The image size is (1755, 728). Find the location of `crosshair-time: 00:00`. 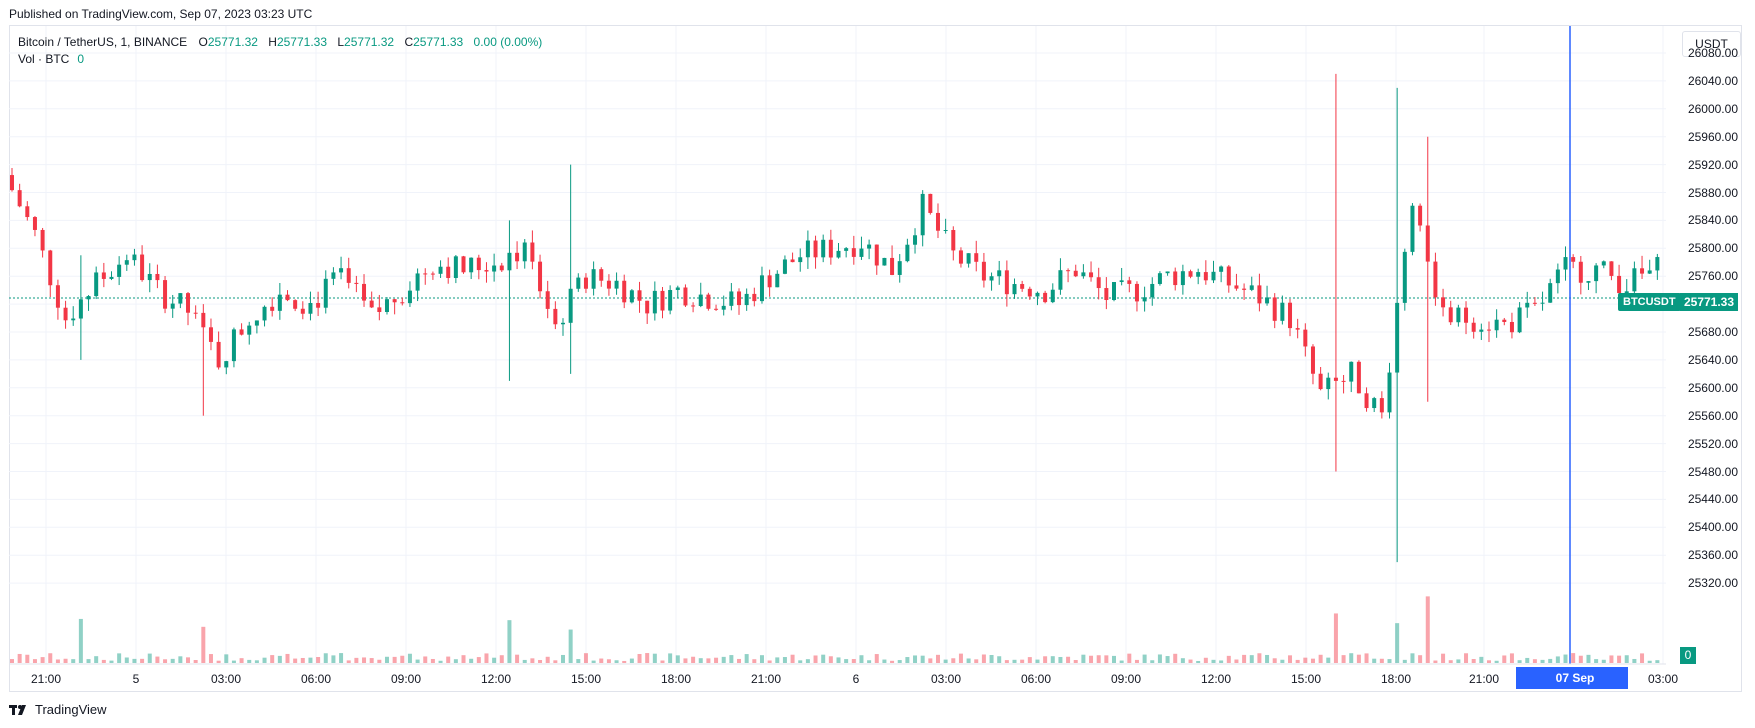

crosshair-time: 00:00 is located at coordinates (1583, 700).